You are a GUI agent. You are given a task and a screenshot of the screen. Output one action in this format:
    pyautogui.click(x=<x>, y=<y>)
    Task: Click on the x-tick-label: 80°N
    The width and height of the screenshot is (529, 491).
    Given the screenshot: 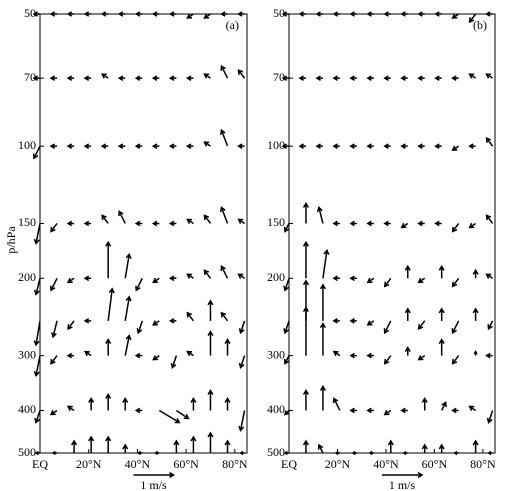 What is the action you would take?
    pyautogui.click(x=483, y=464)
    